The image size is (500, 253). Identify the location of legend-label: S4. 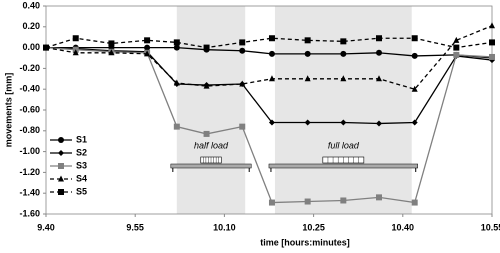
(81, 178).